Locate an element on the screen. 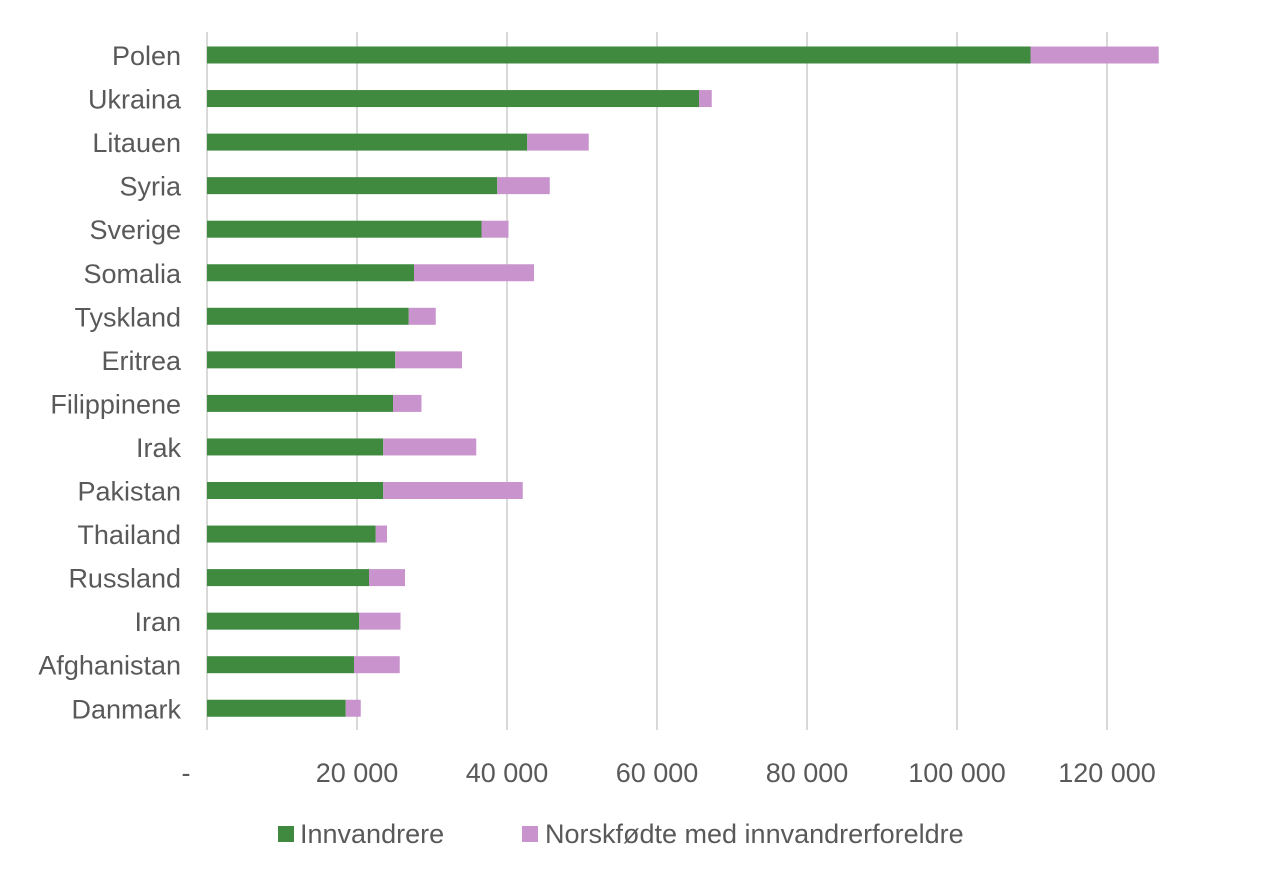 This screenshot has width=1280, height=879. x-tick-label-2: 40 000 is located at coordinates (507, 773).